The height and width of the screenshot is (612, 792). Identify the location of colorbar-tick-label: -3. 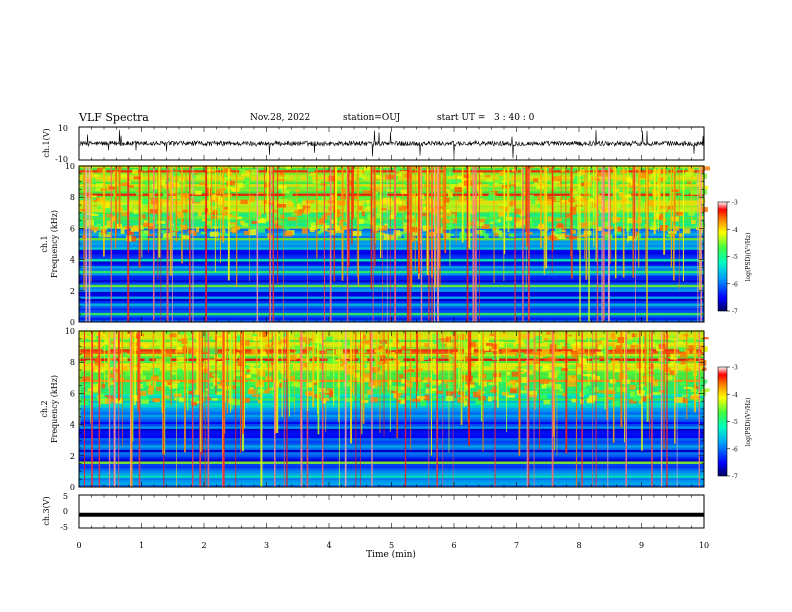
(735, 368).